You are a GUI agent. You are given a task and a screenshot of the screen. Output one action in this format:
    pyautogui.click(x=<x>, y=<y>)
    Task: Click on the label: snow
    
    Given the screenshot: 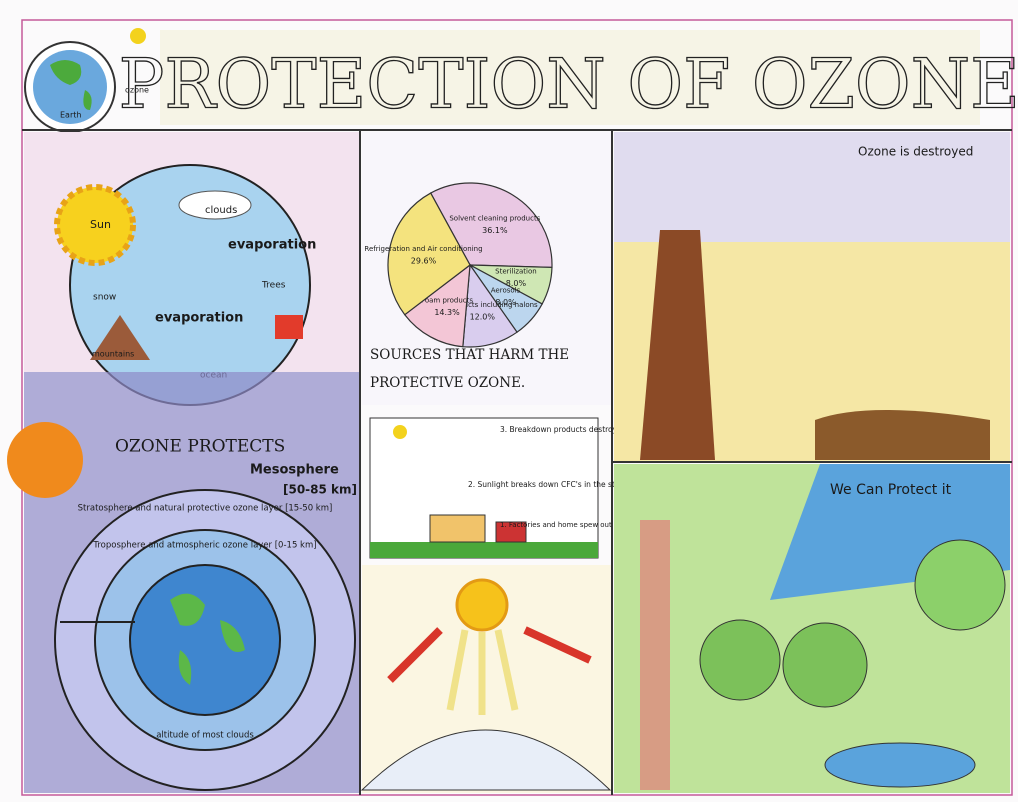 What is the action you would take?
    pyautogui.click(x=104, y=298)
    